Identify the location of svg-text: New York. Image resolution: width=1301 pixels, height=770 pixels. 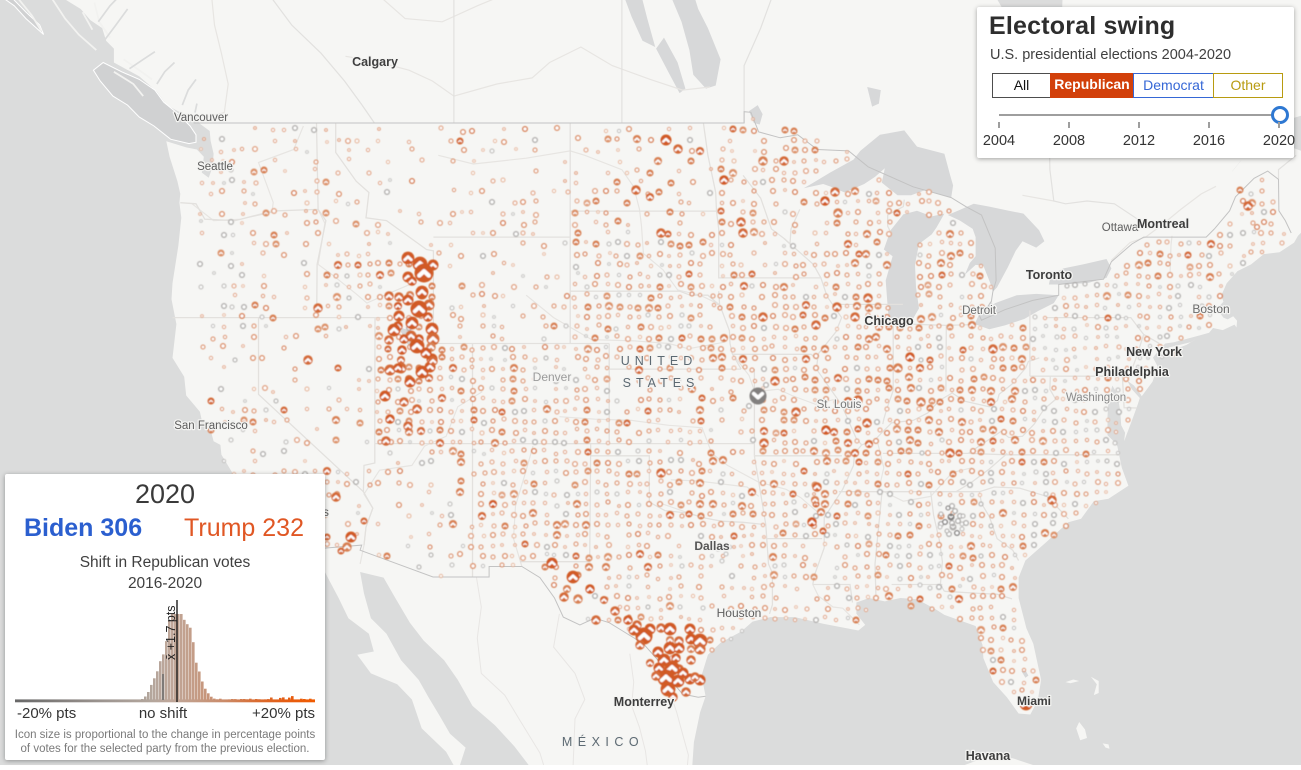
(1154, 352).